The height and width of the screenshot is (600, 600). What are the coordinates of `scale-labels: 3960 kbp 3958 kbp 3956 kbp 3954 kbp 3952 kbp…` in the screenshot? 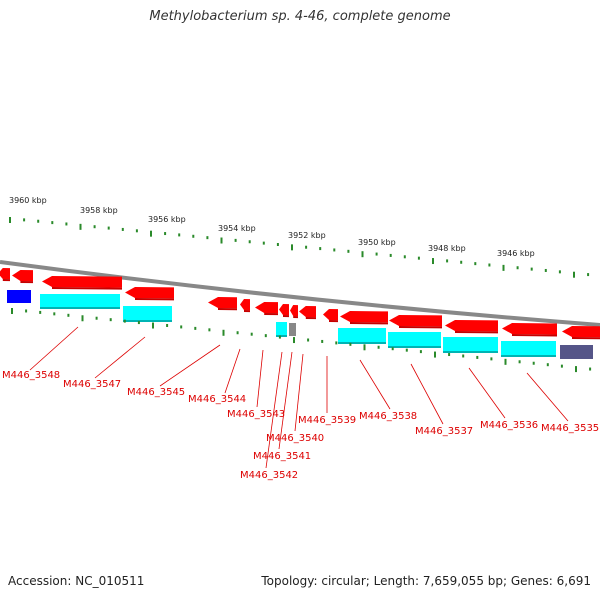 It's located at (272, 227).